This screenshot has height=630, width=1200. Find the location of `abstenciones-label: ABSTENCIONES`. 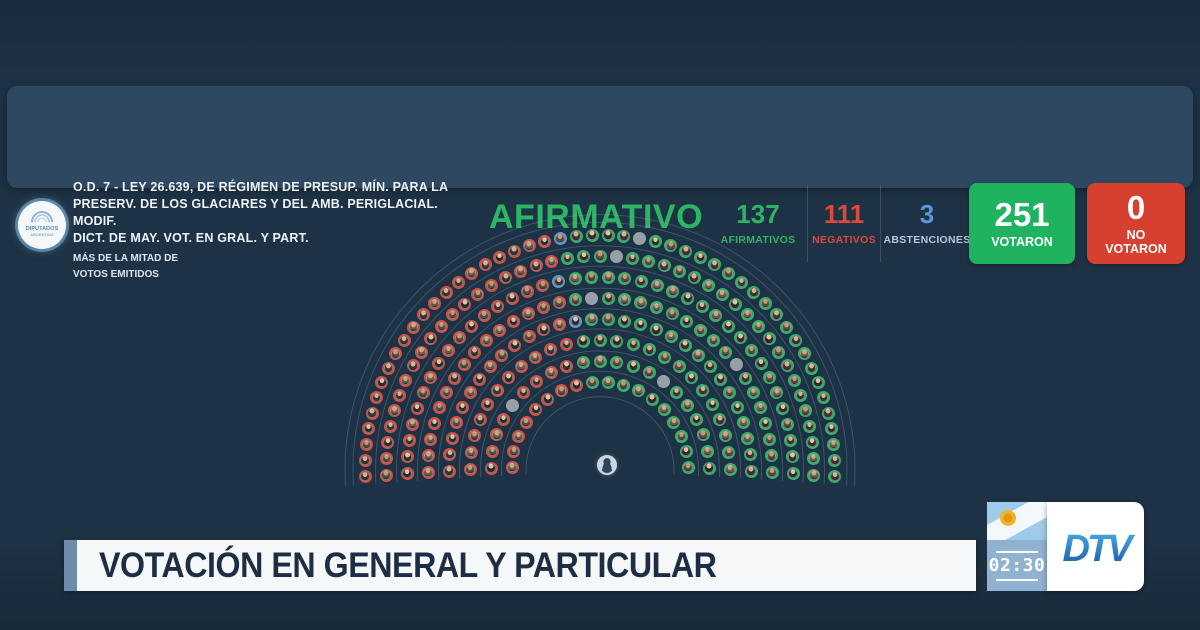

abstenciones-label: ABSTENCIONES is located at coordinates (927, 240).